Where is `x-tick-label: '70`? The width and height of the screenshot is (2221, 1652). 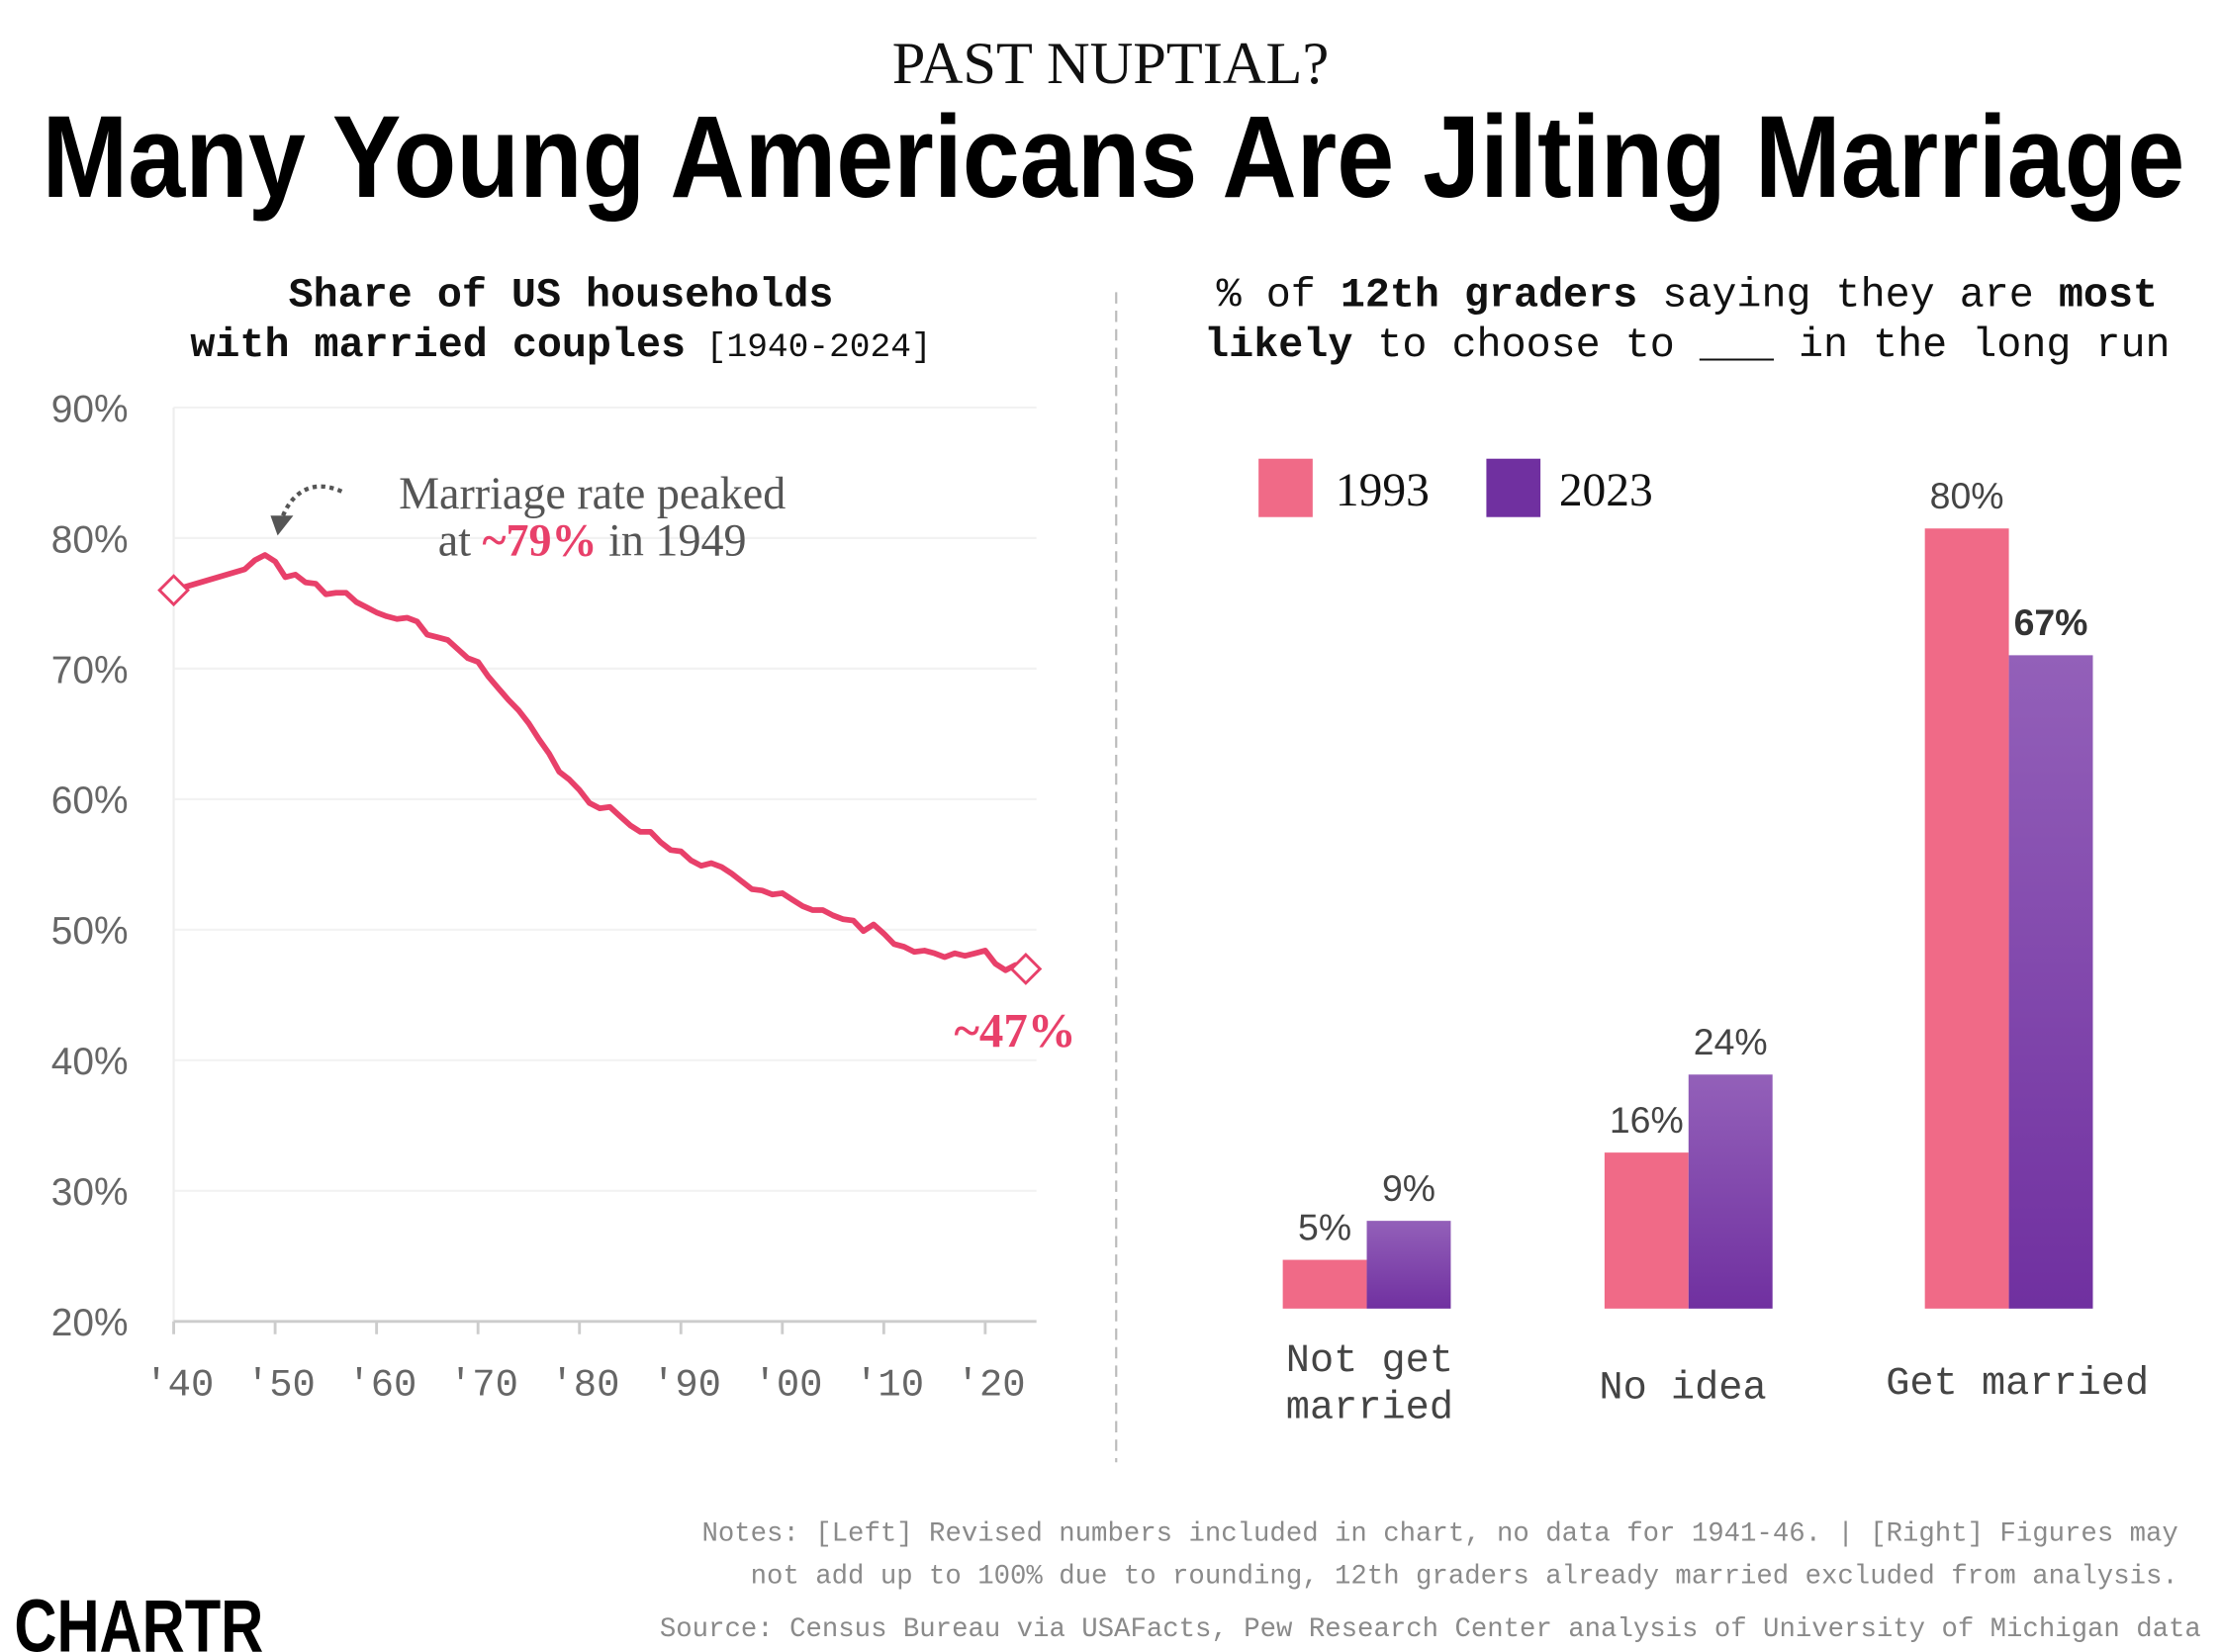
x-tick-label: '70 is located at coordinates (484, 1386).